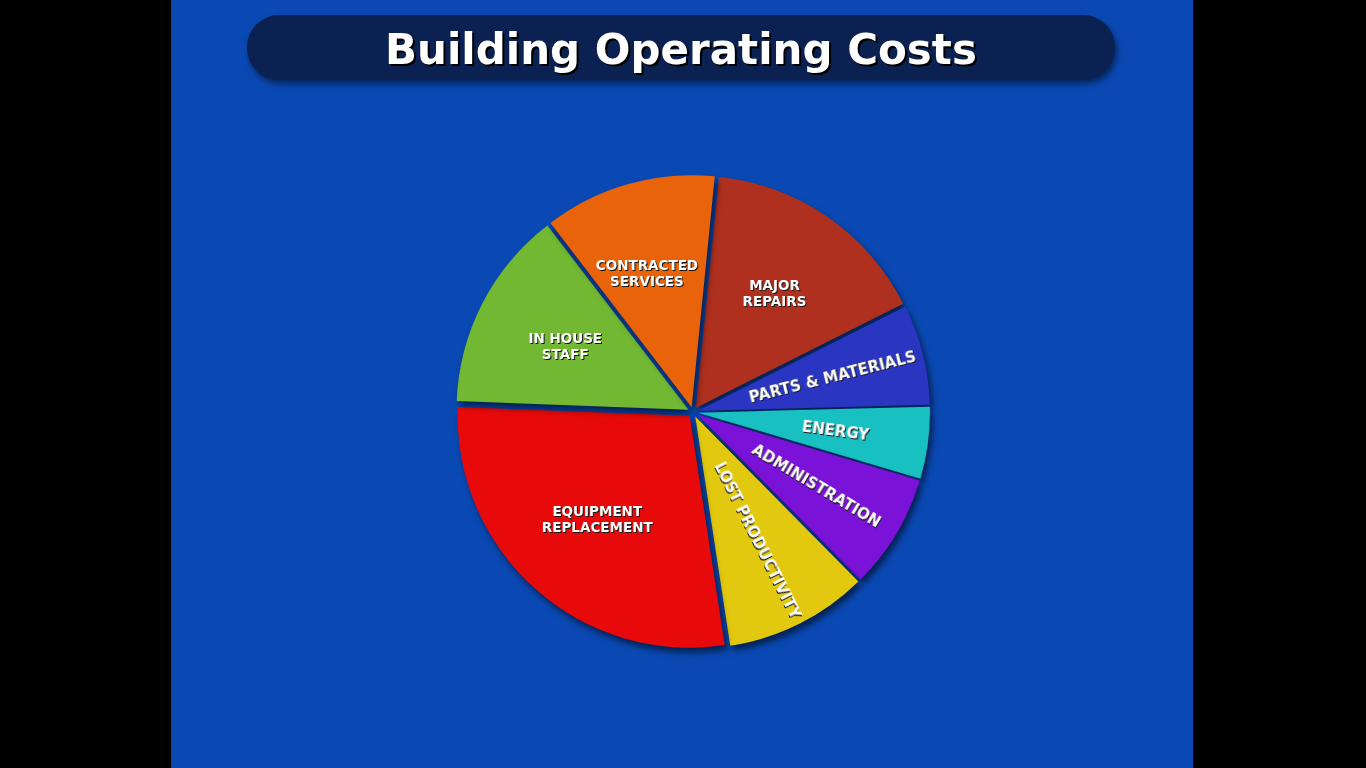 The width and height of the screenshot is (1366, 768). Describe the element at coordinates (565, 345) in the screenshot. I see `slice-label: IN HOUSE STAFF` at that location.